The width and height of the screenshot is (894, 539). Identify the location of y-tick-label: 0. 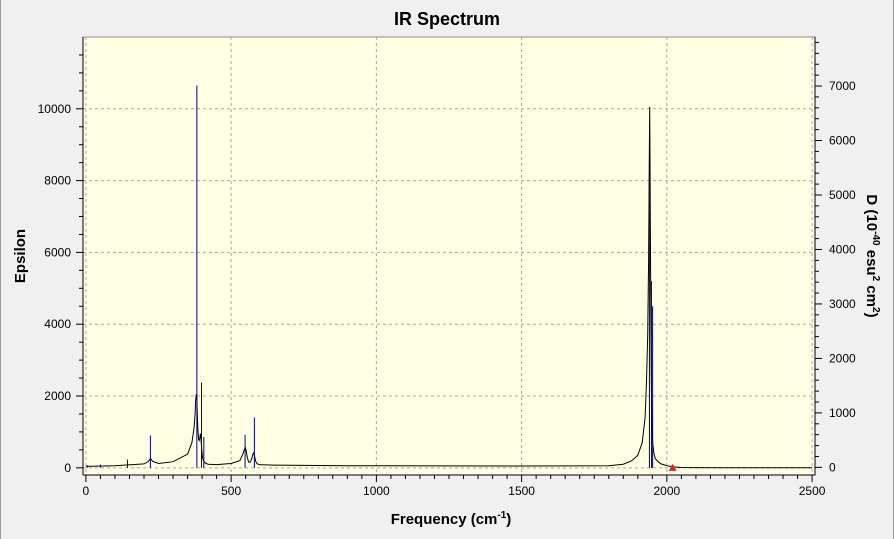
(67, 468).